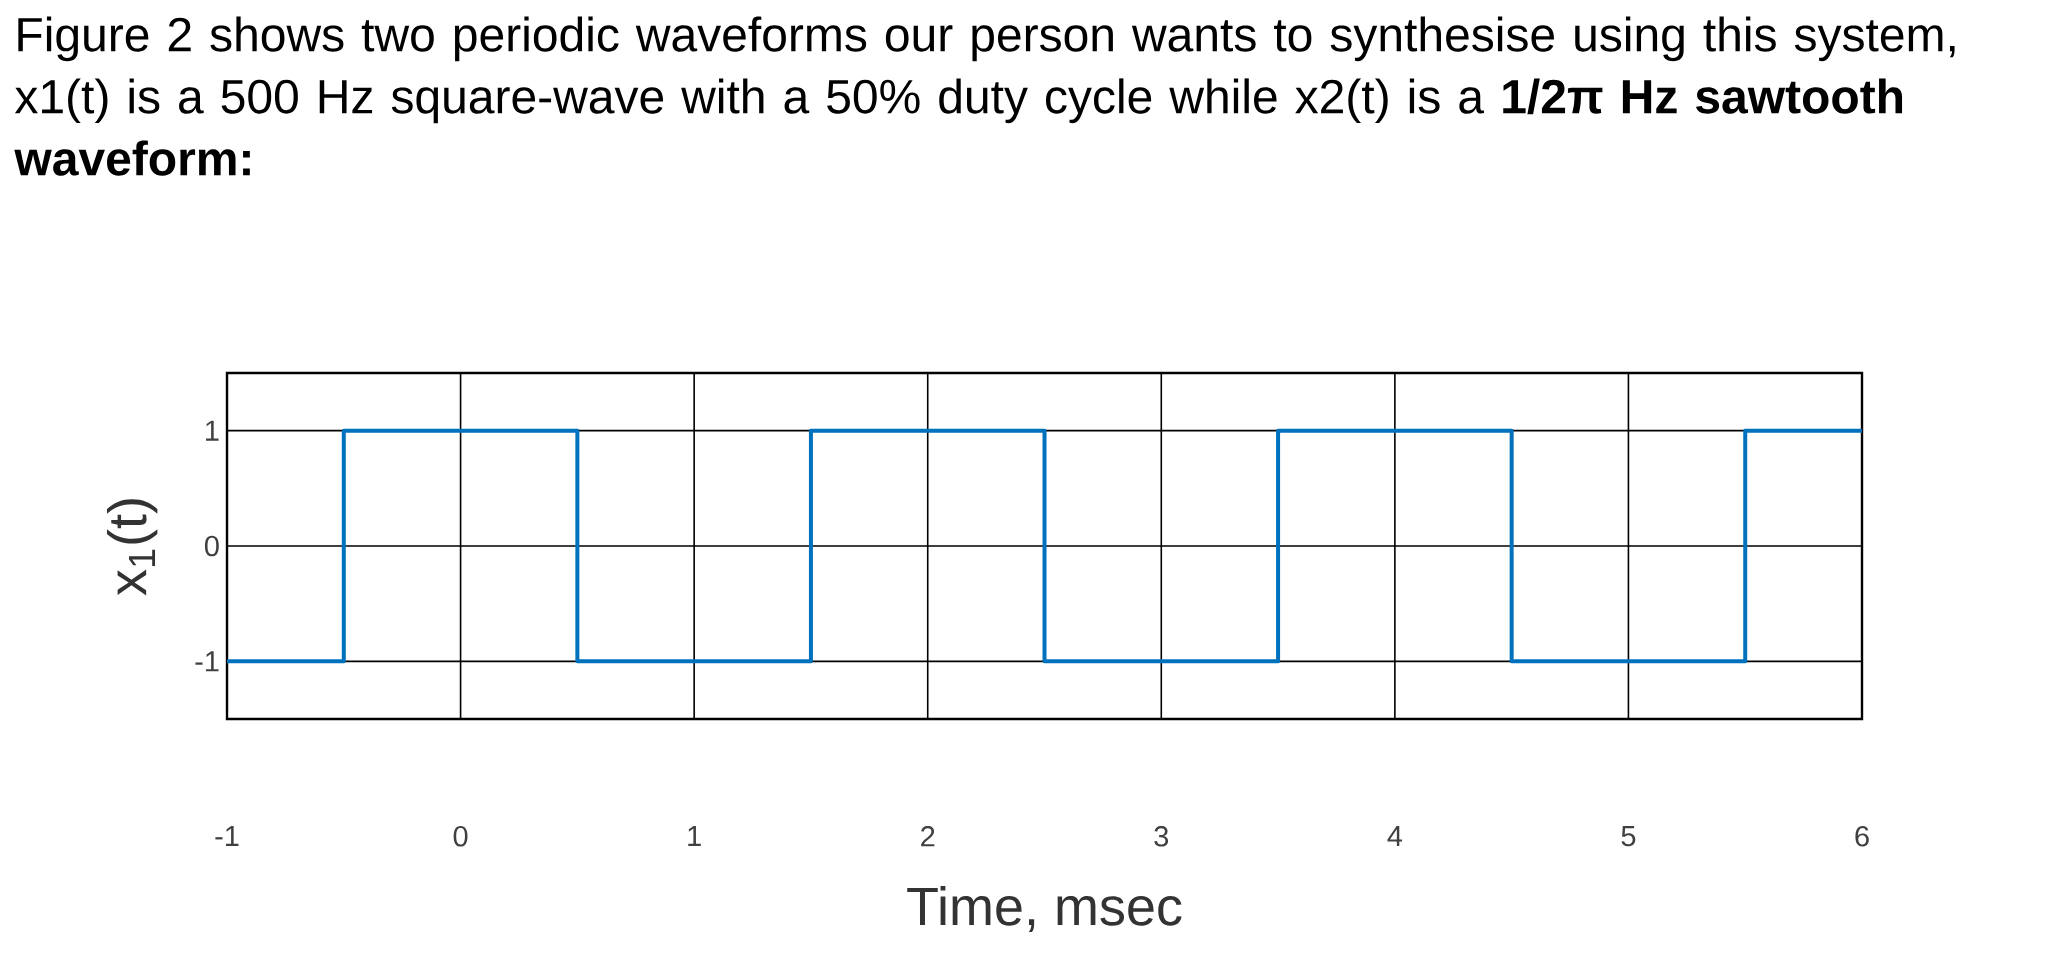 The height and width of the screenshot is (955, 2065). I want to click on x-axis-title: Time, msec, so click(1044, 909).